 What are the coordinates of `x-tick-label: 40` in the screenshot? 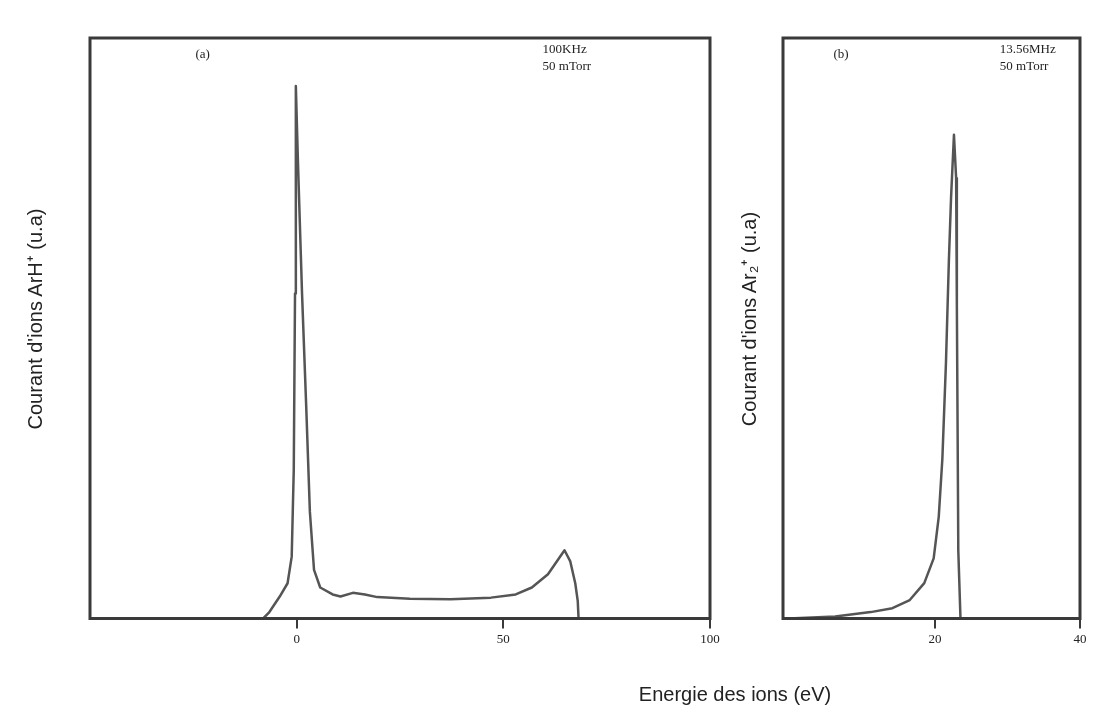 It's located at (1080, 638).